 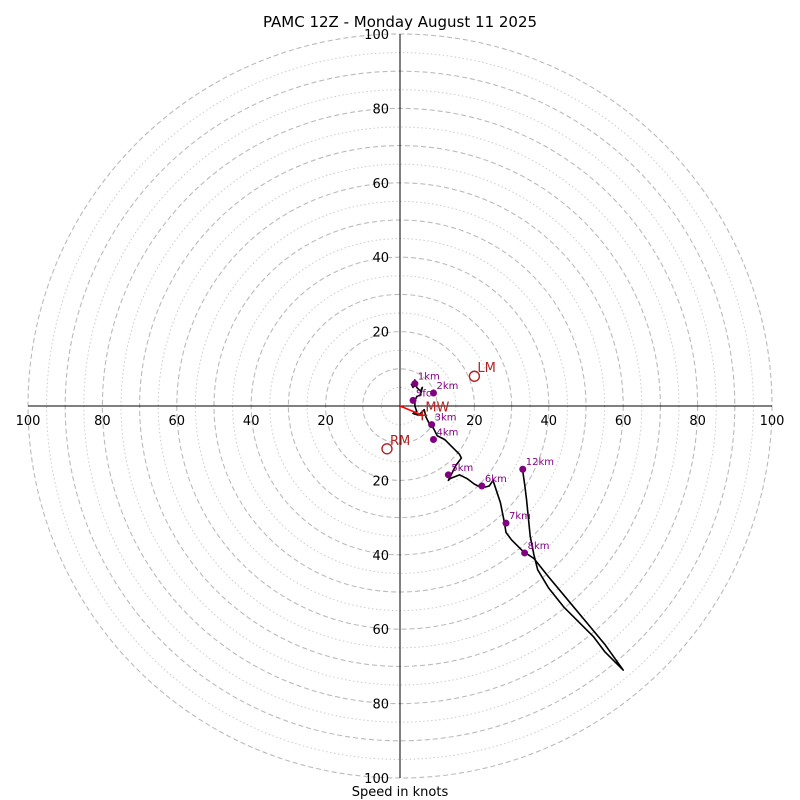 I want to click on height-label: 4km, so click(x=447, y=432).